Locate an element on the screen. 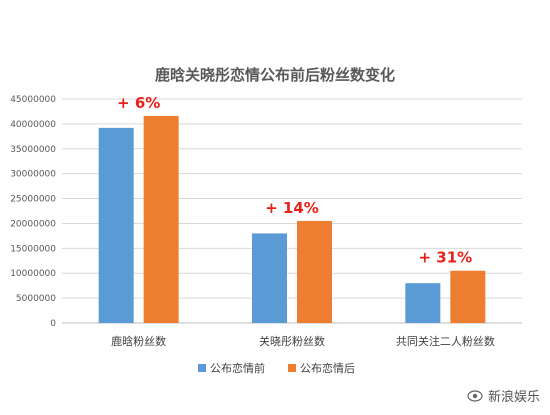 Image resolution: width=550 pixels, height=415 pixels. y-tick-label: 10000000 is located at coordinates (33, 274).